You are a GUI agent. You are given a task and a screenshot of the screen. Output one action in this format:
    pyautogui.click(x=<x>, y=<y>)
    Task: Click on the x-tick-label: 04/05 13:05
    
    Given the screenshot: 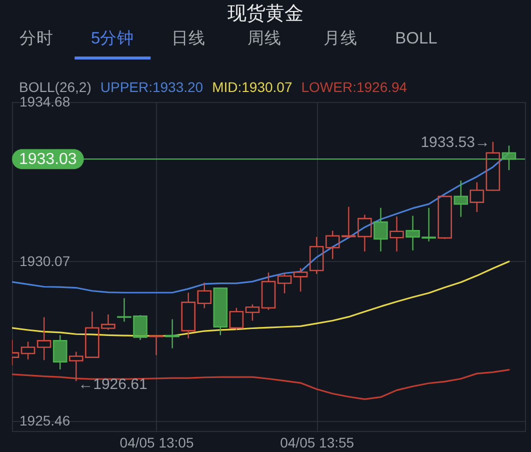 What is the action you would take?
    pyautogui.click(x=157, y=442)
    